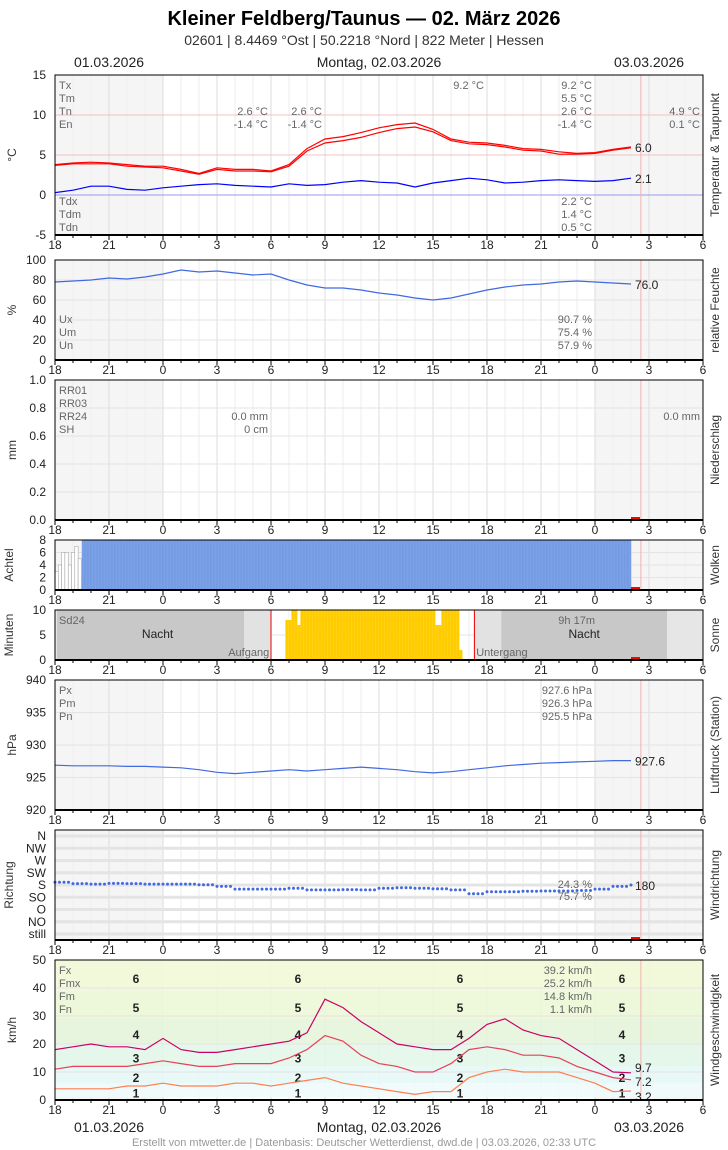 The image size is (728, 1150). What do you see at coordinates (298, 979) in the screenshot?
I see `beaufort-label: 6` at bounding box center [298, 979].